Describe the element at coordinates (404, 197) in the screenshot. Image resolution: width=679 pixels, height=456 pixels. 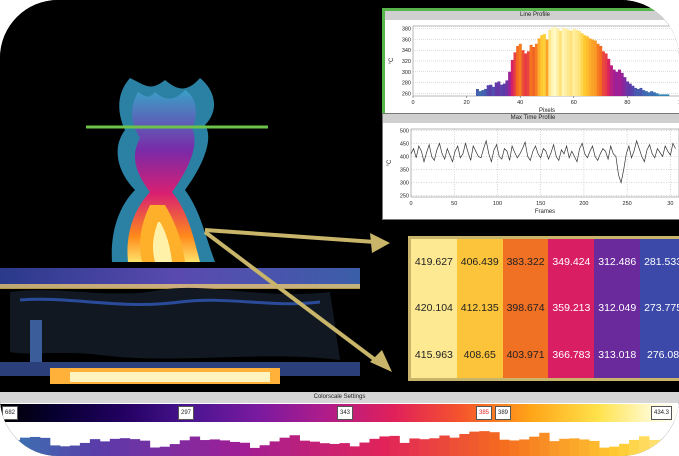
I see `y-tick-label: 250` at that location.